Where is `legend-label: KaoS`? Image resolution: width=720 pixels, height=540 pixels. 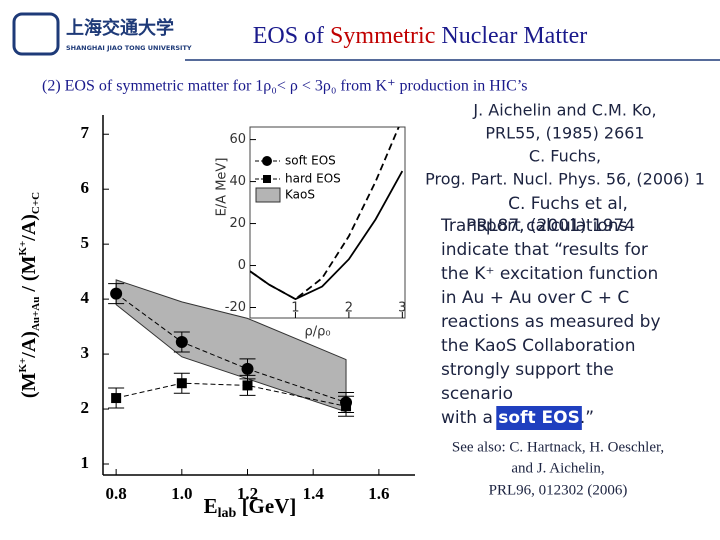
legend-label: KaoS is located at coordinates (300, 195).